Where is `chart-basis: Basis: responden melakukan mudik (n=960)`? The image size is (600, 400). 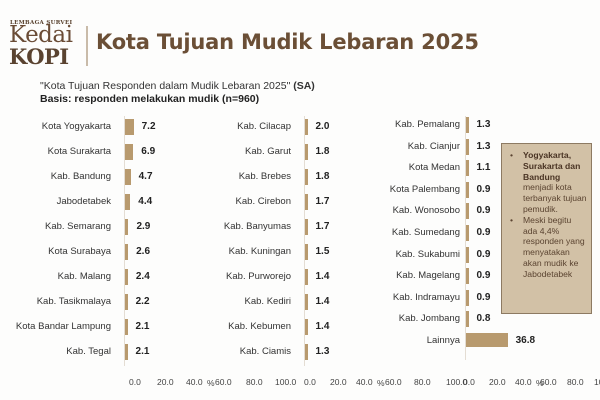 chart-basis: Basis: responden melakukan mudik (n=960) is located at coordinates (150, 99).